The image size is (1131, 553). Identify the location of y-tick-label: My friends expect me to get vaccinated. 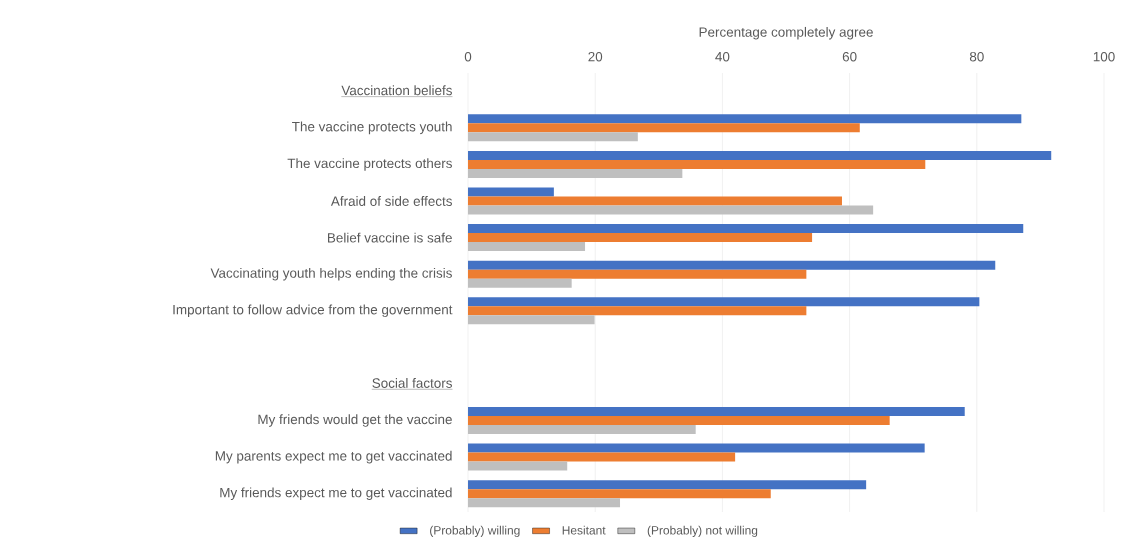
(336, 493).